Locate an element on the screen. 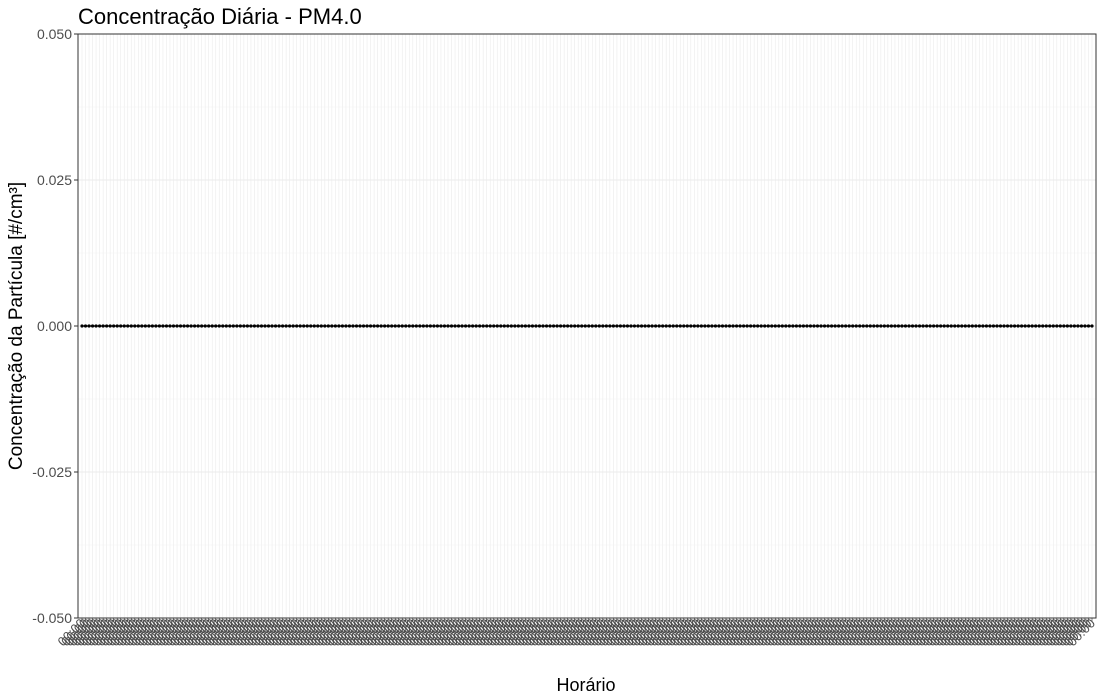 Image resolution: width=1100 pixels, height=700 pixels. y-tick-label: -0.050 is located at coordinates (52, 618).